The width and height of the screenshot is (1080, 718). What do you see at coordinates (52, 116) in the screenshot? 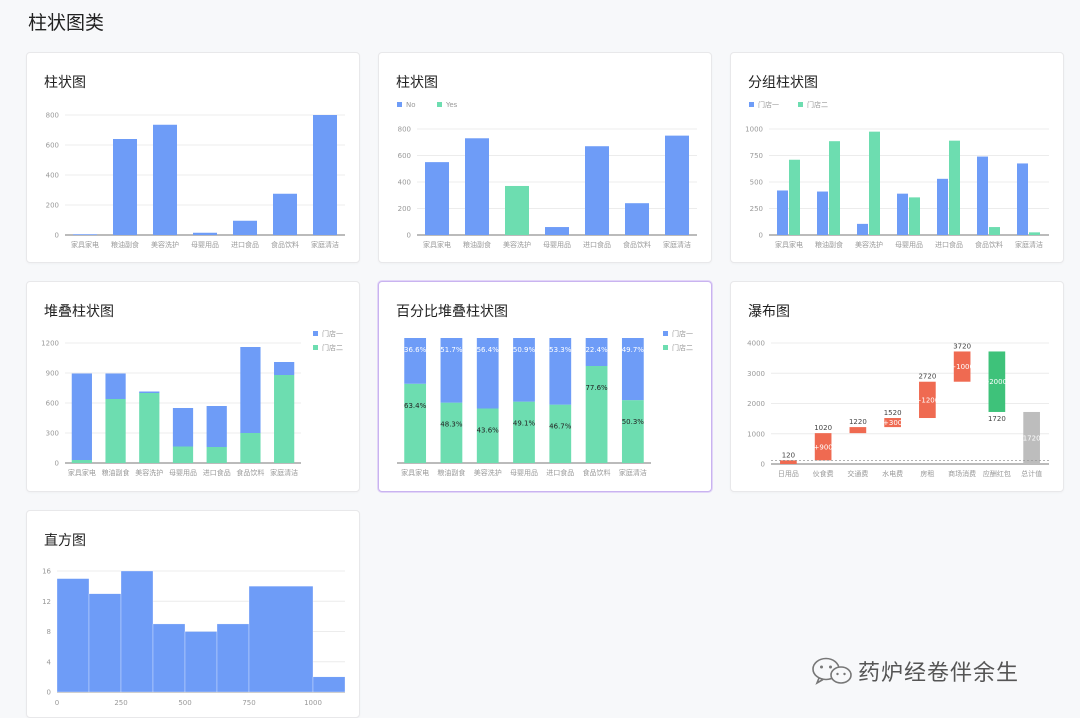
I see `y-tick-label: 800` at bounding box center [52, 116].